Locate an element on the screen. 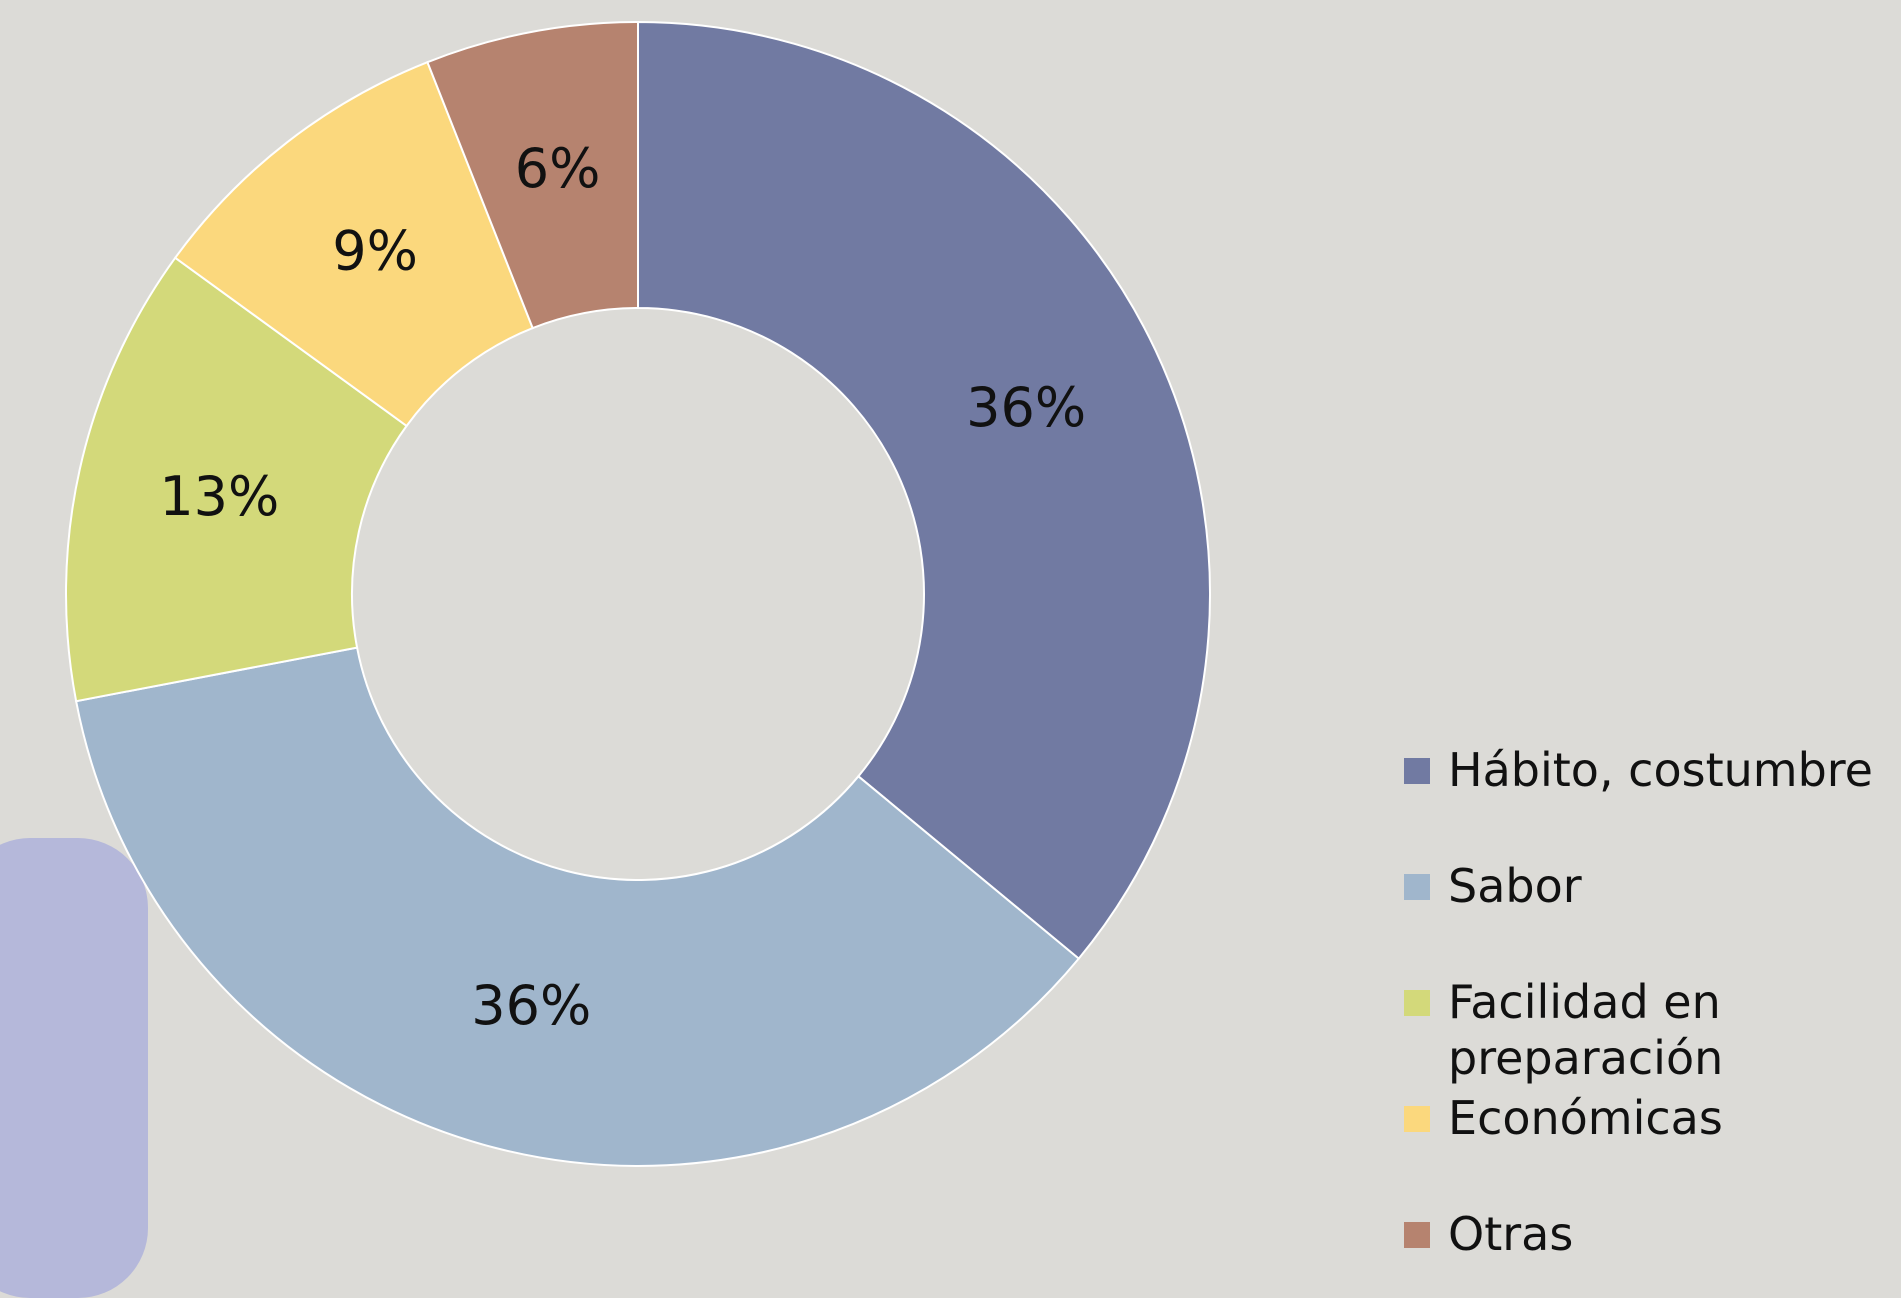 Image resolution: width=1901 pixels, height=1298 pixels. legend-item: Económicas is located at coordinates (1639, 1118).